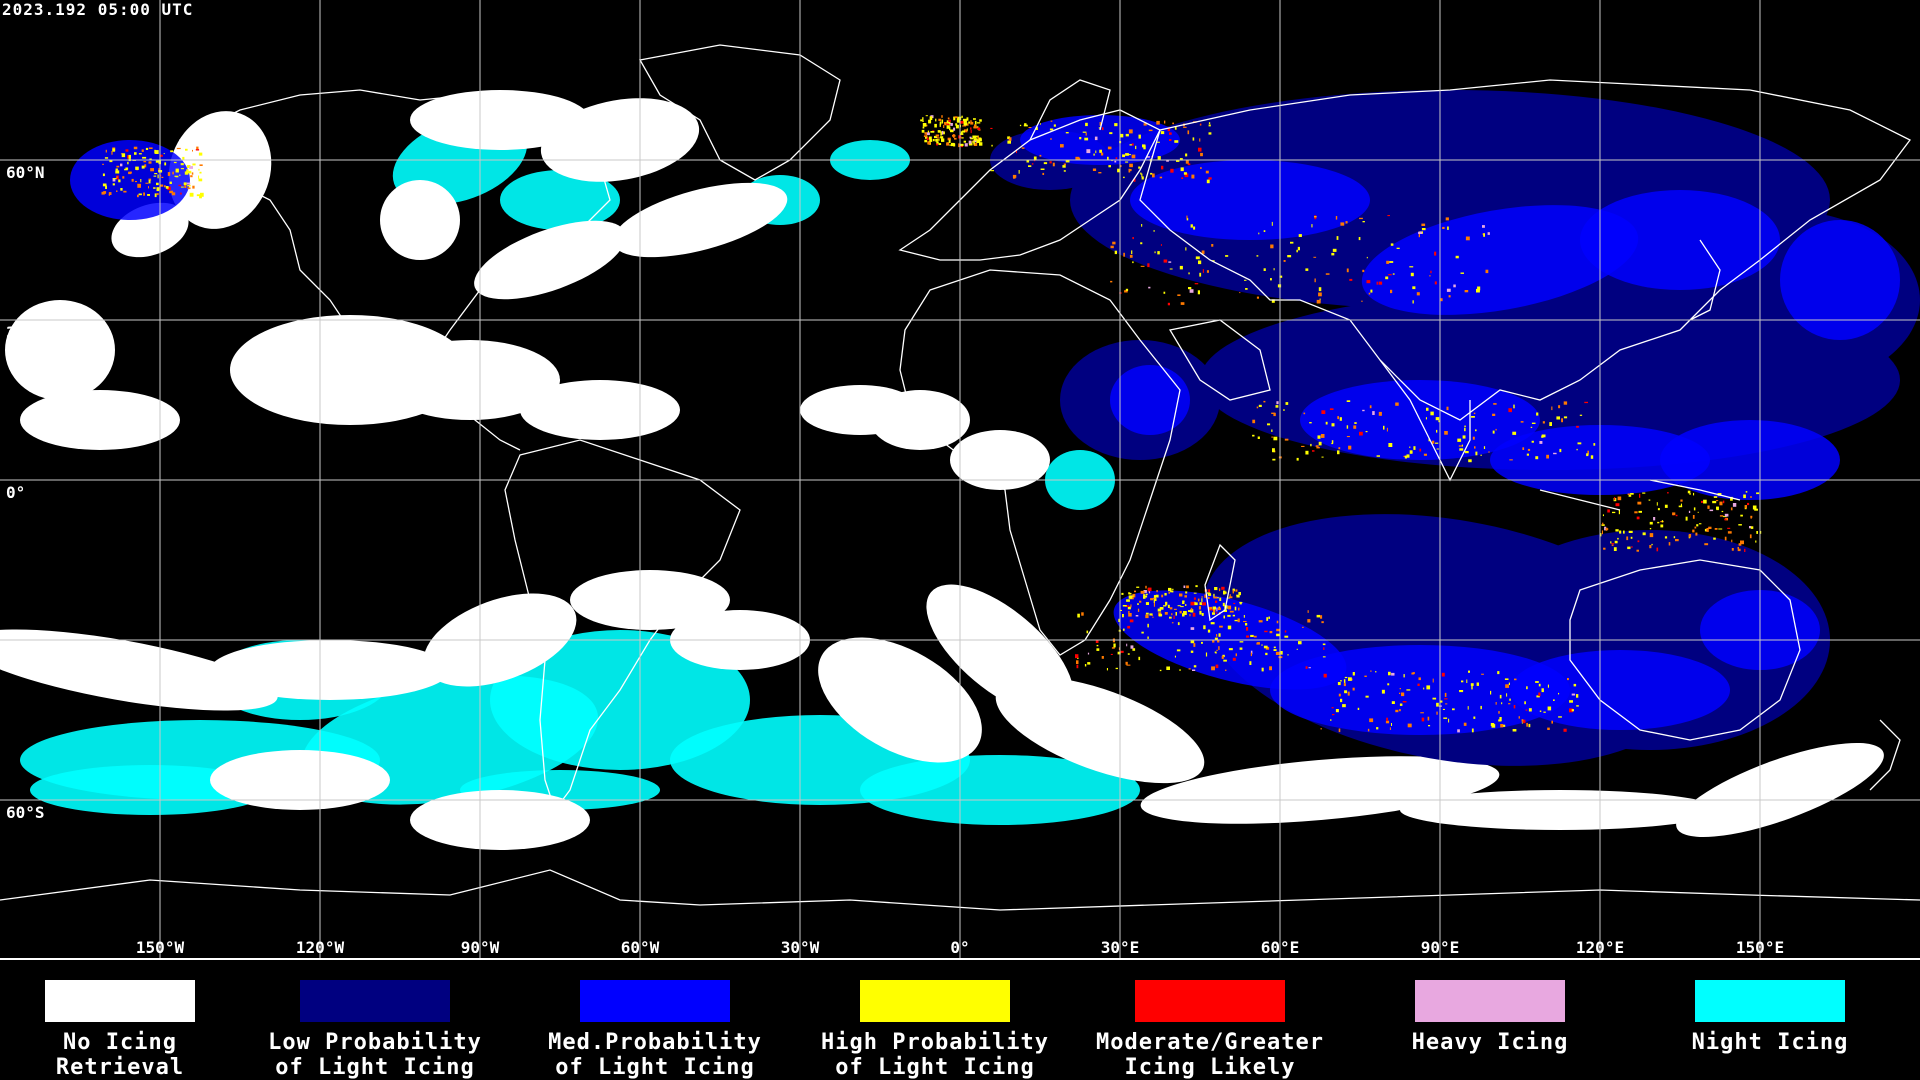 This screenshot has width=1920, height=1080. I want to click on legend-item-night-icing: Night Icing, so click(1770, 1017).